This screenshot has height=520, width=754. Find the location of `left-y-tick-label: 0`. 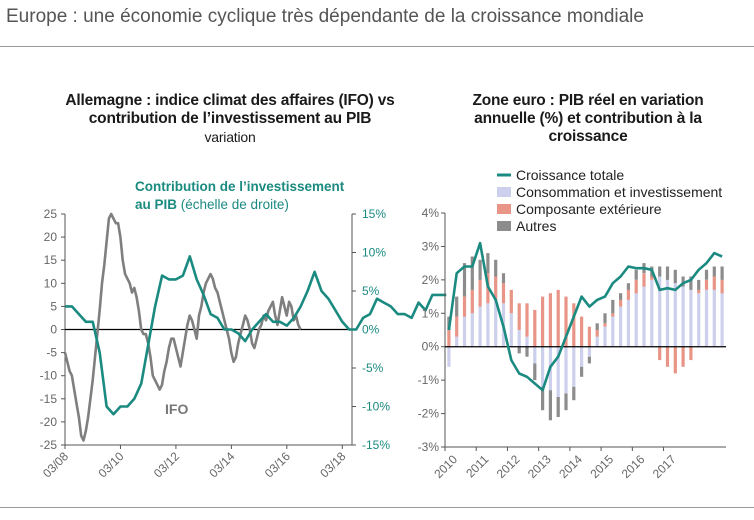

left-y-tick-label: 0 is located at coordinates (53, 330).